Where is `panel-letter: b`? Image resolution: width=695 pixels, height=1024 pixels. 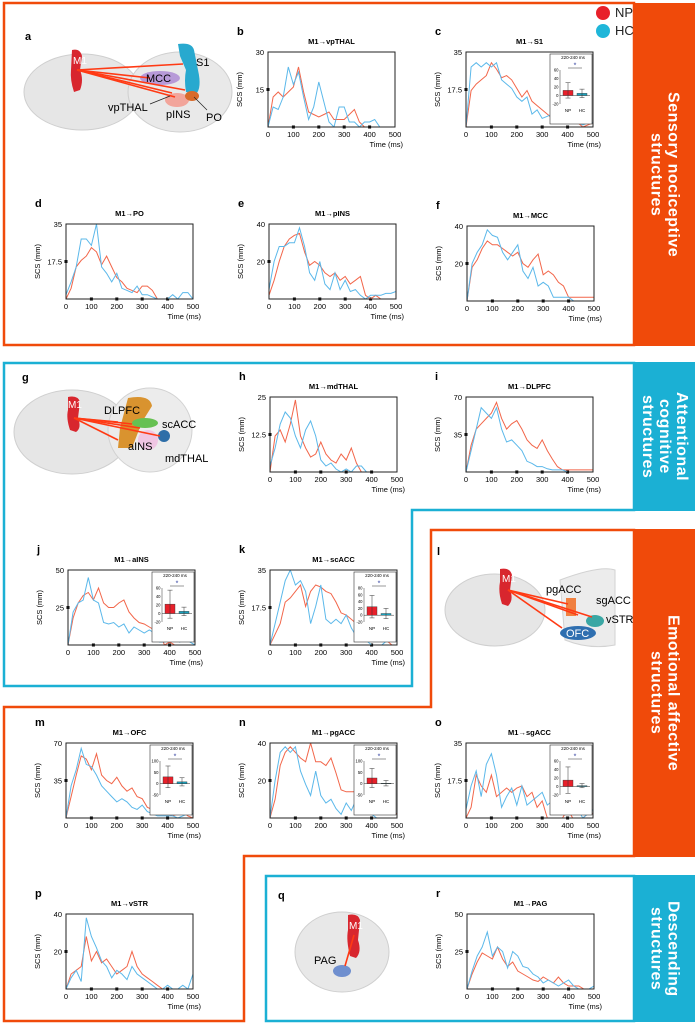
panel-letter: b is located at coordinates (240, 32).